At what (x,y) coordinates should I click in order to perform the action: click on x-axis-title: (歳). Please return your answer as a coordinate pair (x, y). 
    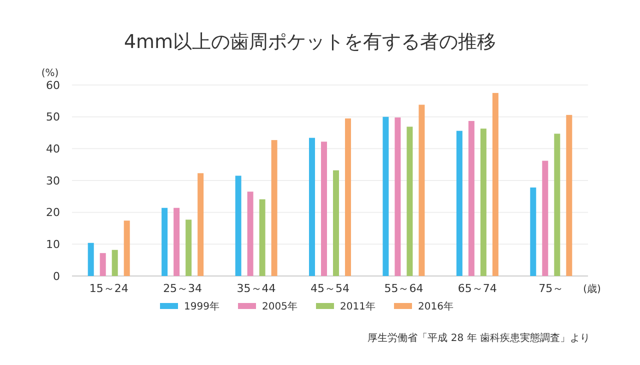
    Looking at the image, I should click on (592, 289).